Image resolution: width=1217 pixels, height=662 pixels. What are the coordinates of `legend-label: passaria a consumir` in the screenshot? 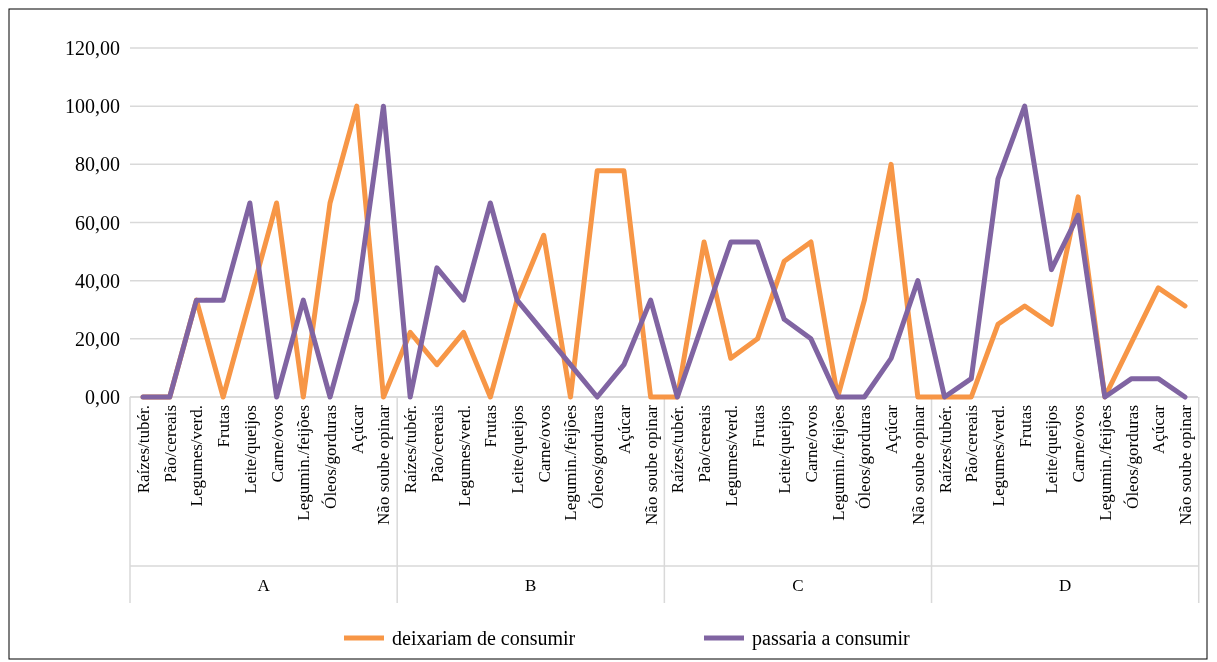 It's located at (831, 638).